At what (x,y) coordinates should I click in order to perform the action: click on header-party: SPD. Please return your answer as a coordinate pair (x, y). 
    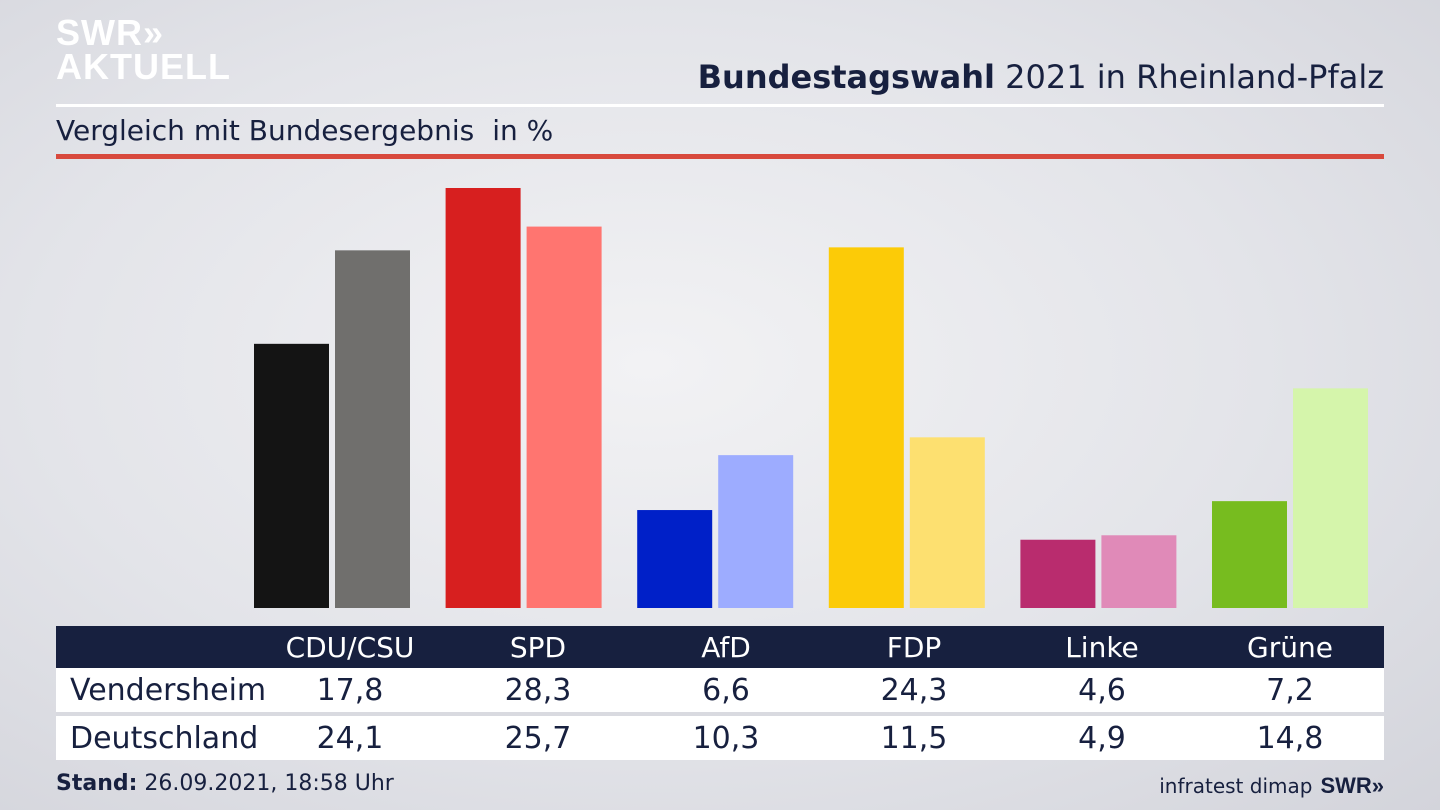
    Looking at the image, I should click on (538, 647).